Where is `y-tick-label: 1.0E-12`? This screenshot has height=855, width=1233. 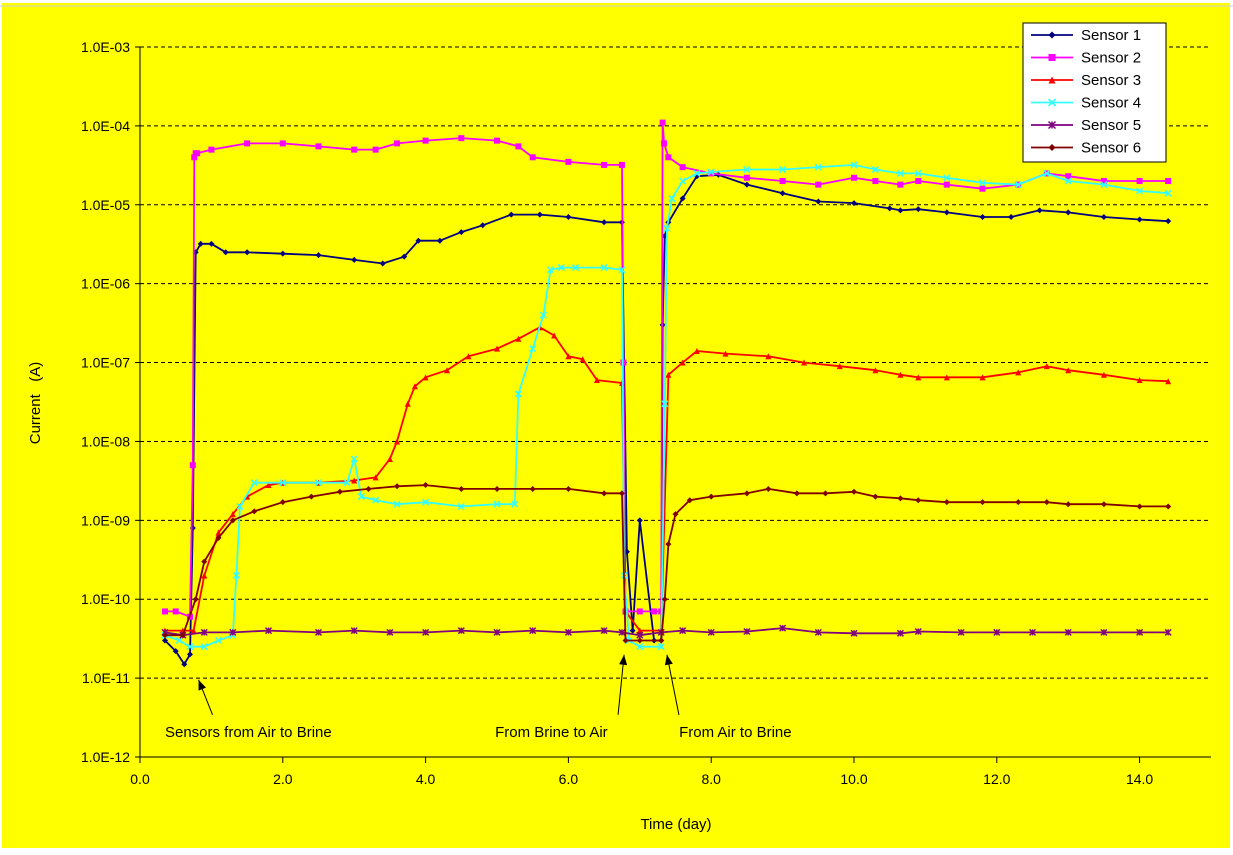 y-tick-label: 1.0E-12 is located at coordinates (105, 757).